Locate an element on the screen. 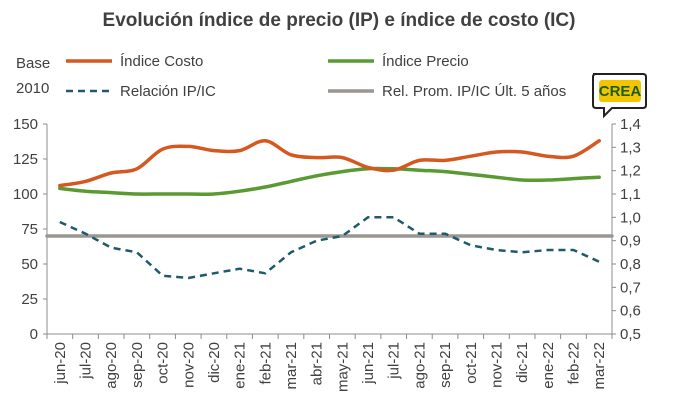 Image resolution: width=678 pixels, height=414 pixels. x-tick-label: nov-21 is located at coordinates (496, 365).